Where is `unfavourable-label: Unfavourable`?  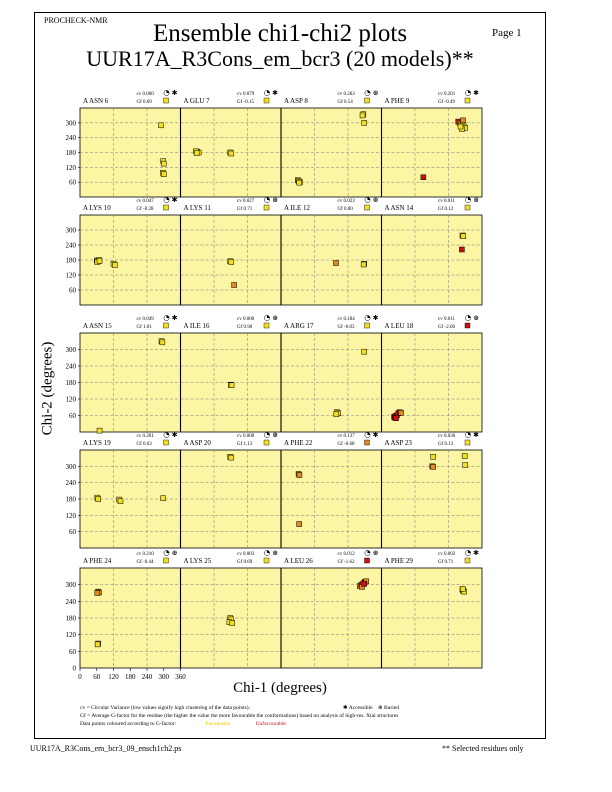
unfavourable-label: Unfavourable is located at coordinates (270, 724).